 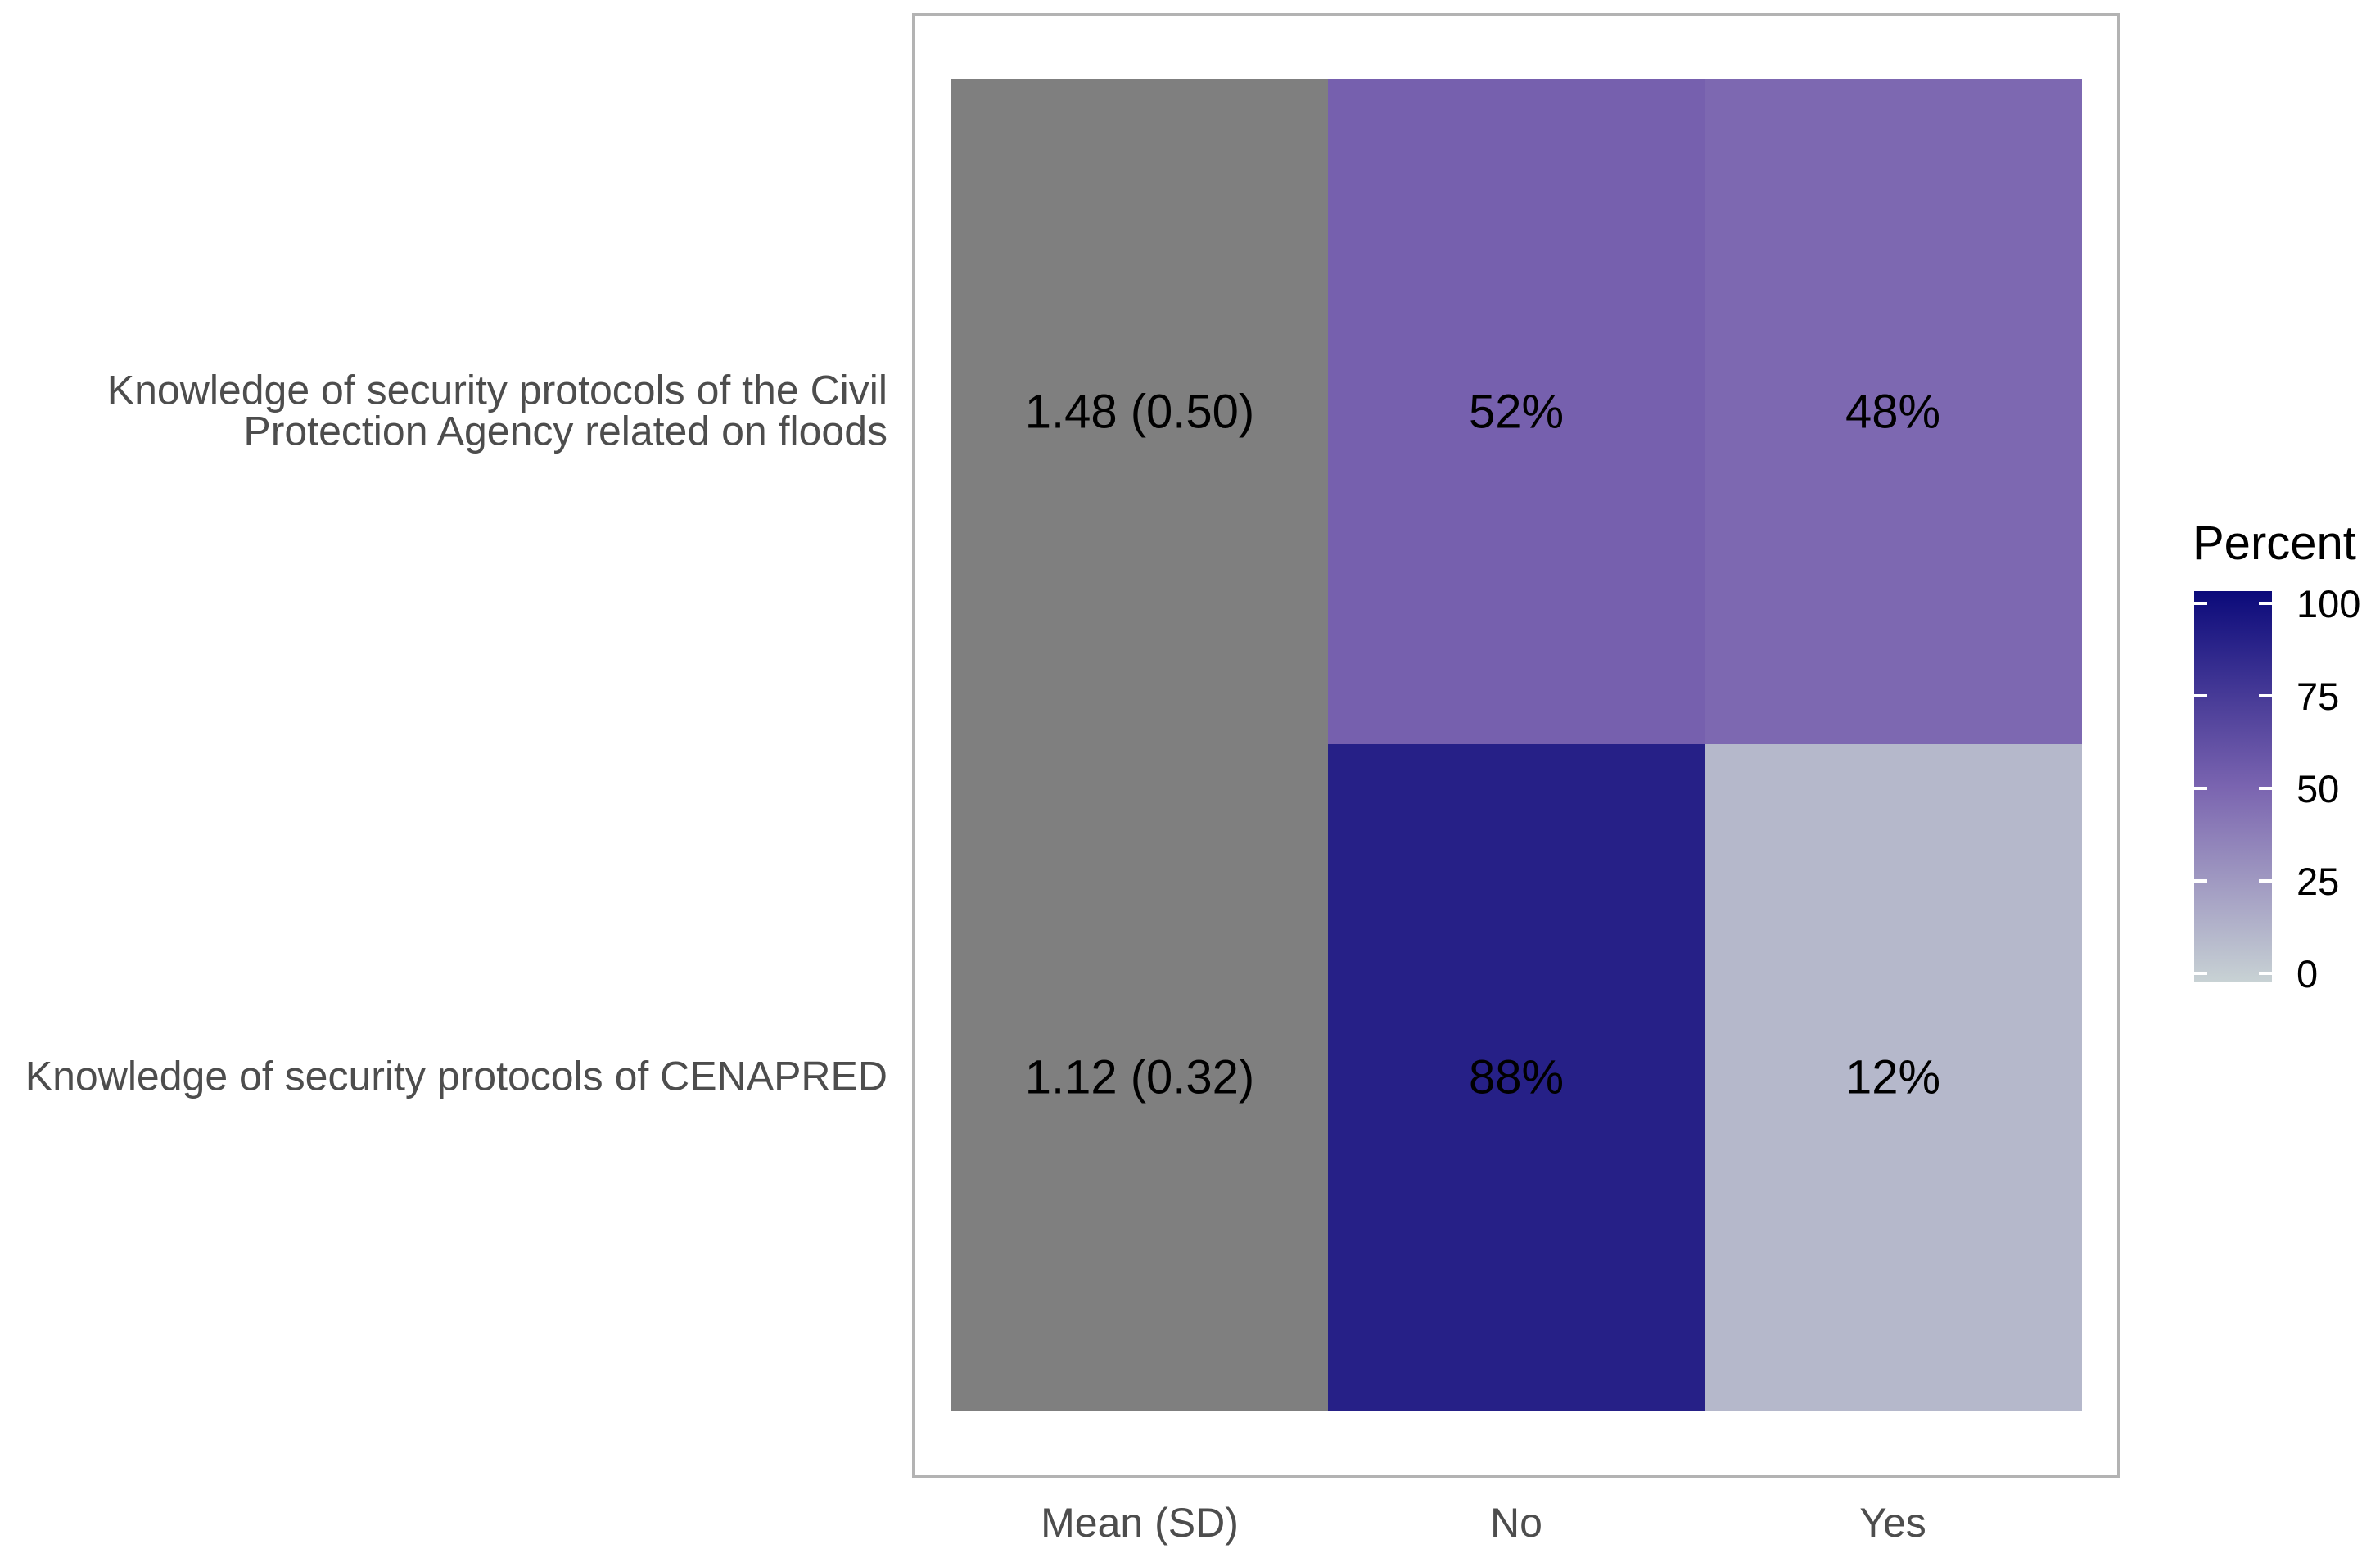 I want to click on legend: Percent 0 25 50 75 100, so click(x=2276, y=756).